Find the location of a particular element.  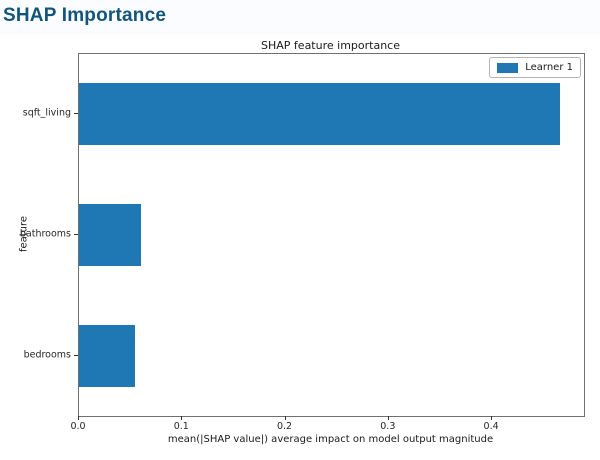

bar-bathrooms is located at coordinates (110, 235).